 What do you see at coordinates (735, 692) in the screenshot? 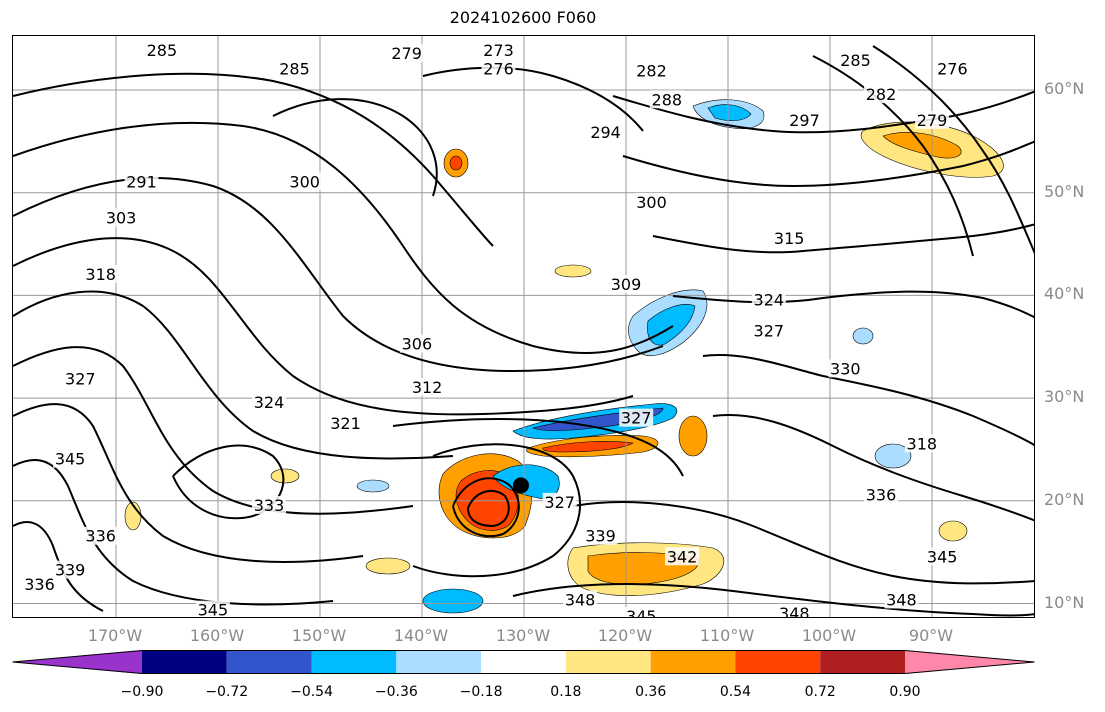
I see `colorbar-tick-label: 0.54` at bounding box center [735, 692].